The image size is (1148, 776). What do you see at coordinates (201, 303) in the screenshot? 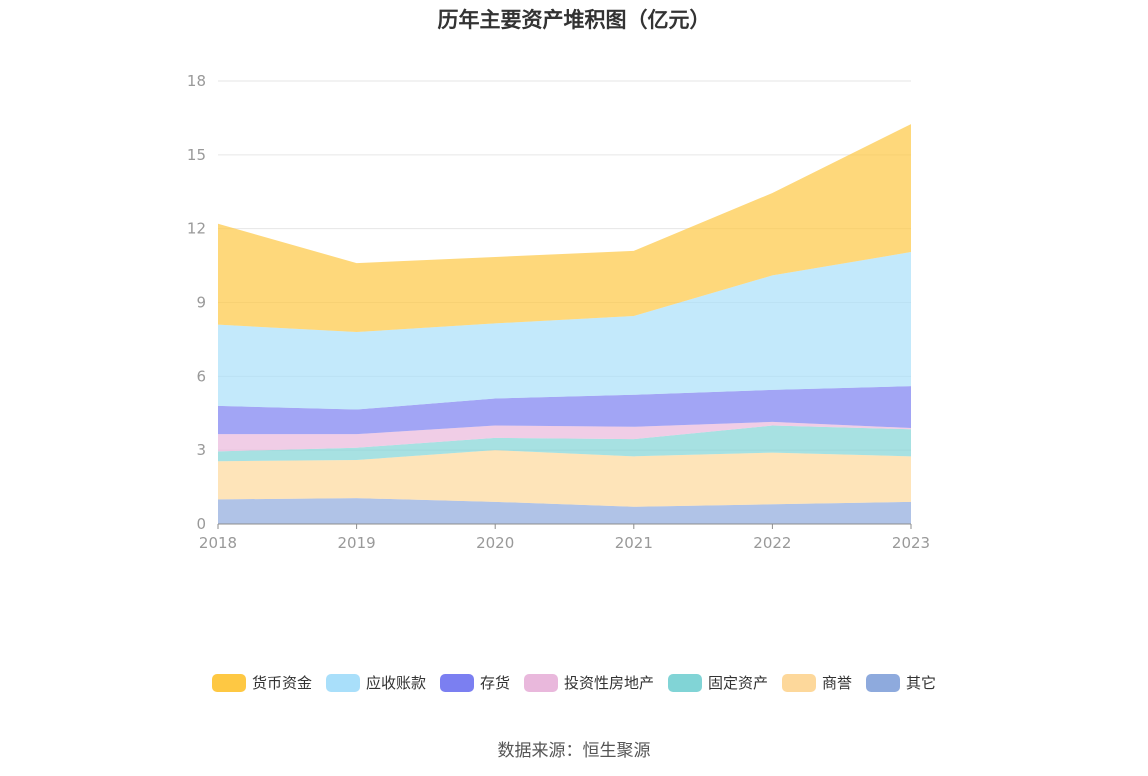
I see `y-tick-label: 9` at bounding box center [201, 303].